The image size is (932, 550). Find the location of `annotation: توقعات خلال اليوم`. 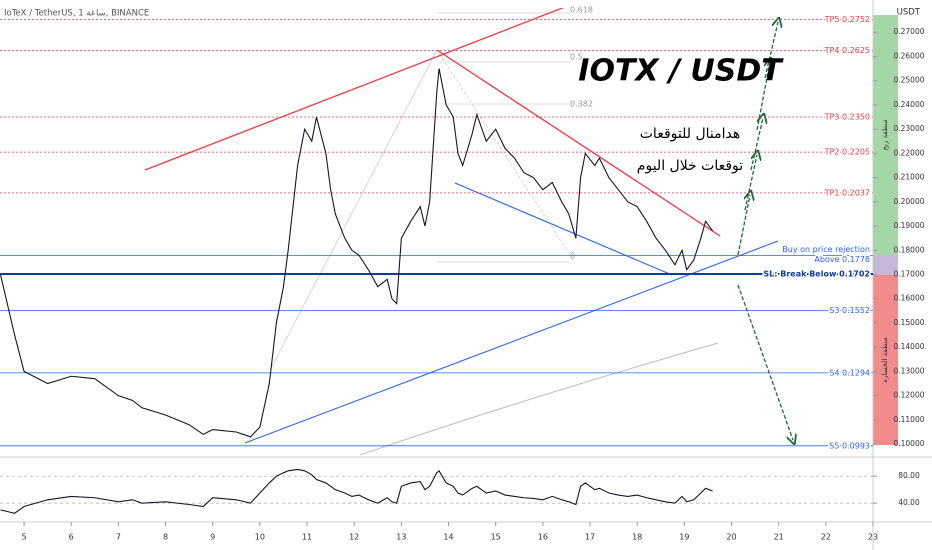

annotation: توقعات خلال اليوم is located at coordinates (690, 166).